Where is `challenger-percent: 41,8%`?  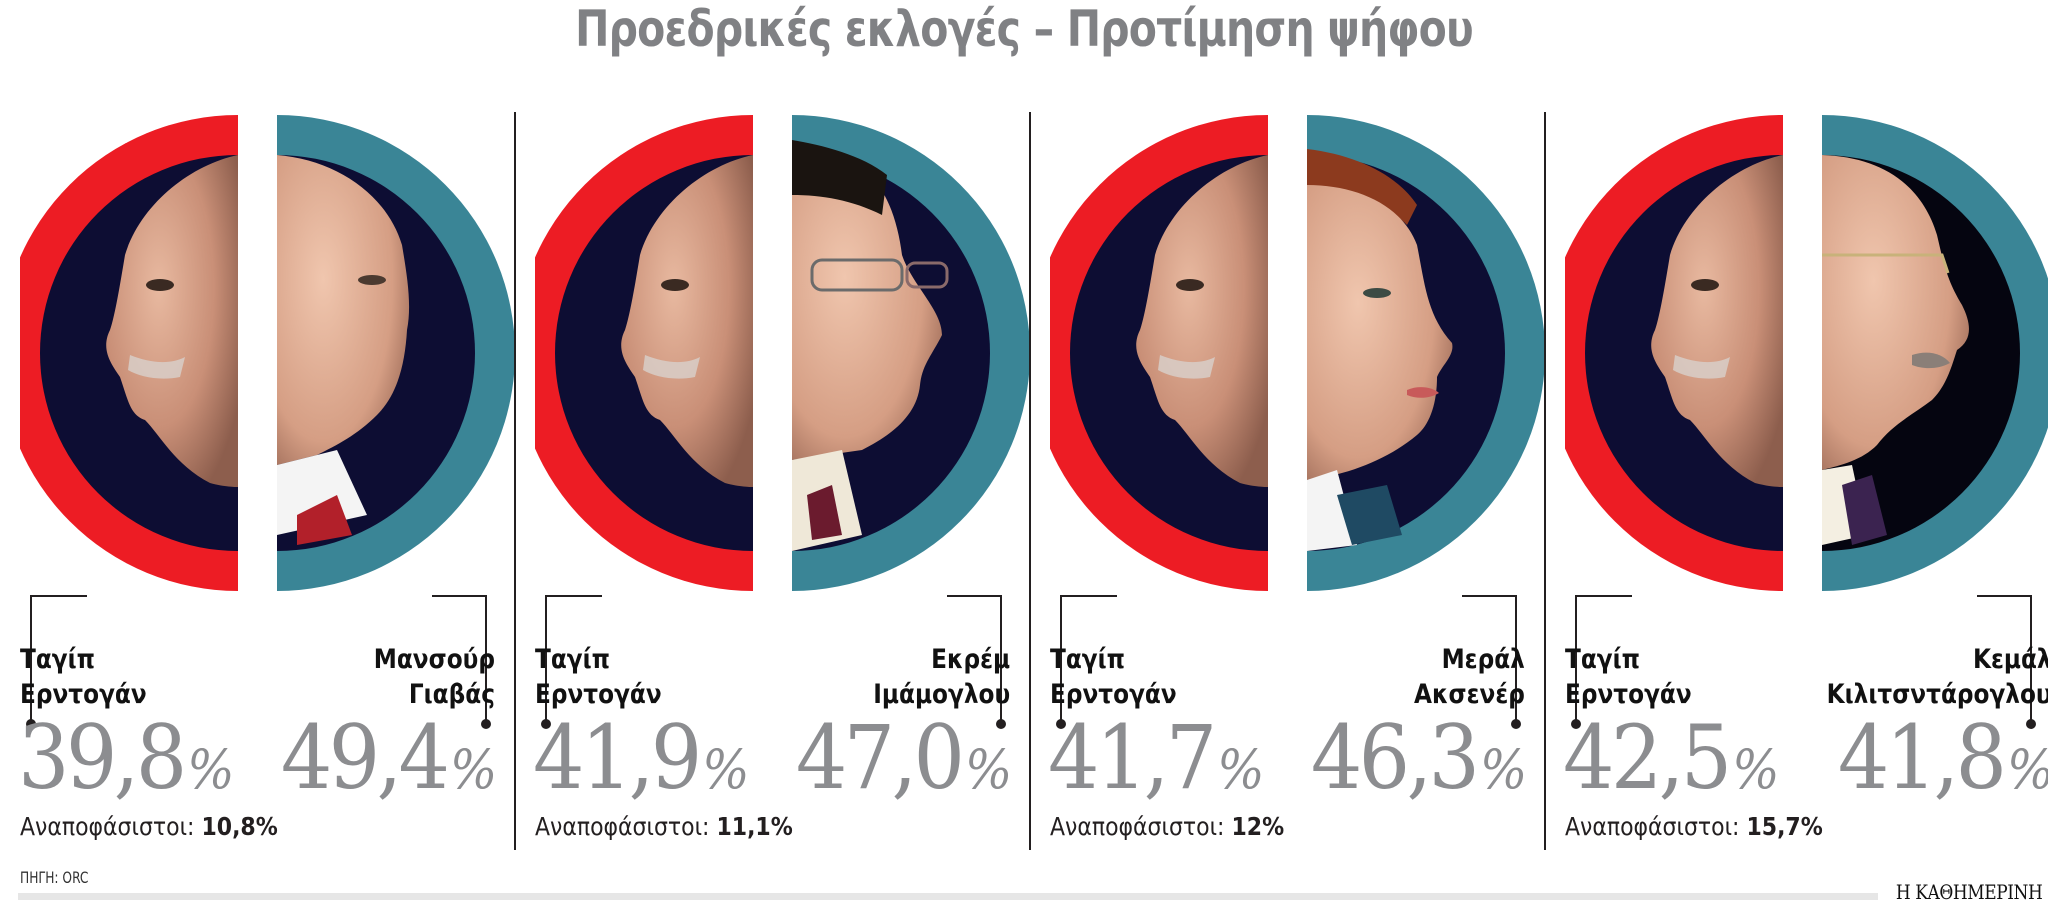 challenger-percent: 41,8% is located at coordinates (1942, 757).